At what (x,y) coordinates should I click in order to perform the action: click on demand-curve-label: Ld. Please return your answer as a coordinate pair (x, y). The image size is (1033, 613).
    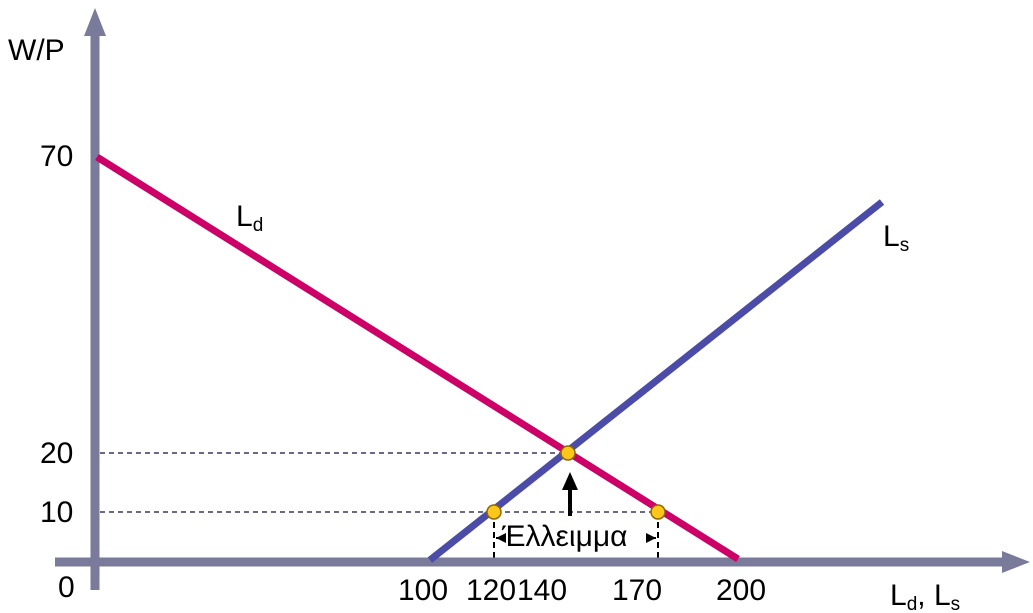
    Looking at the image, I should click on (249, 218).